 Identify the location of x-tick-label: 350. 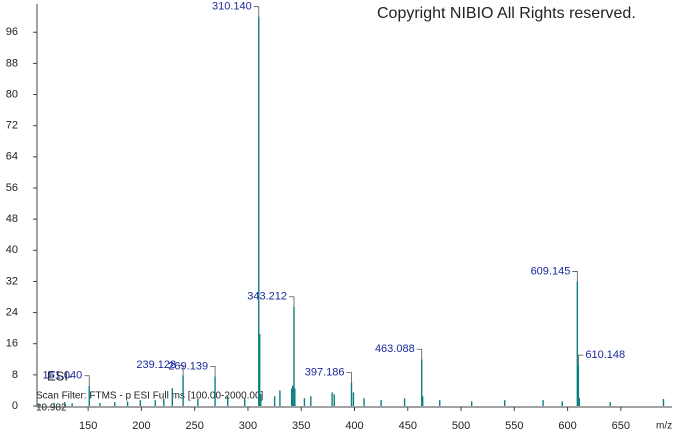
(301, 426).